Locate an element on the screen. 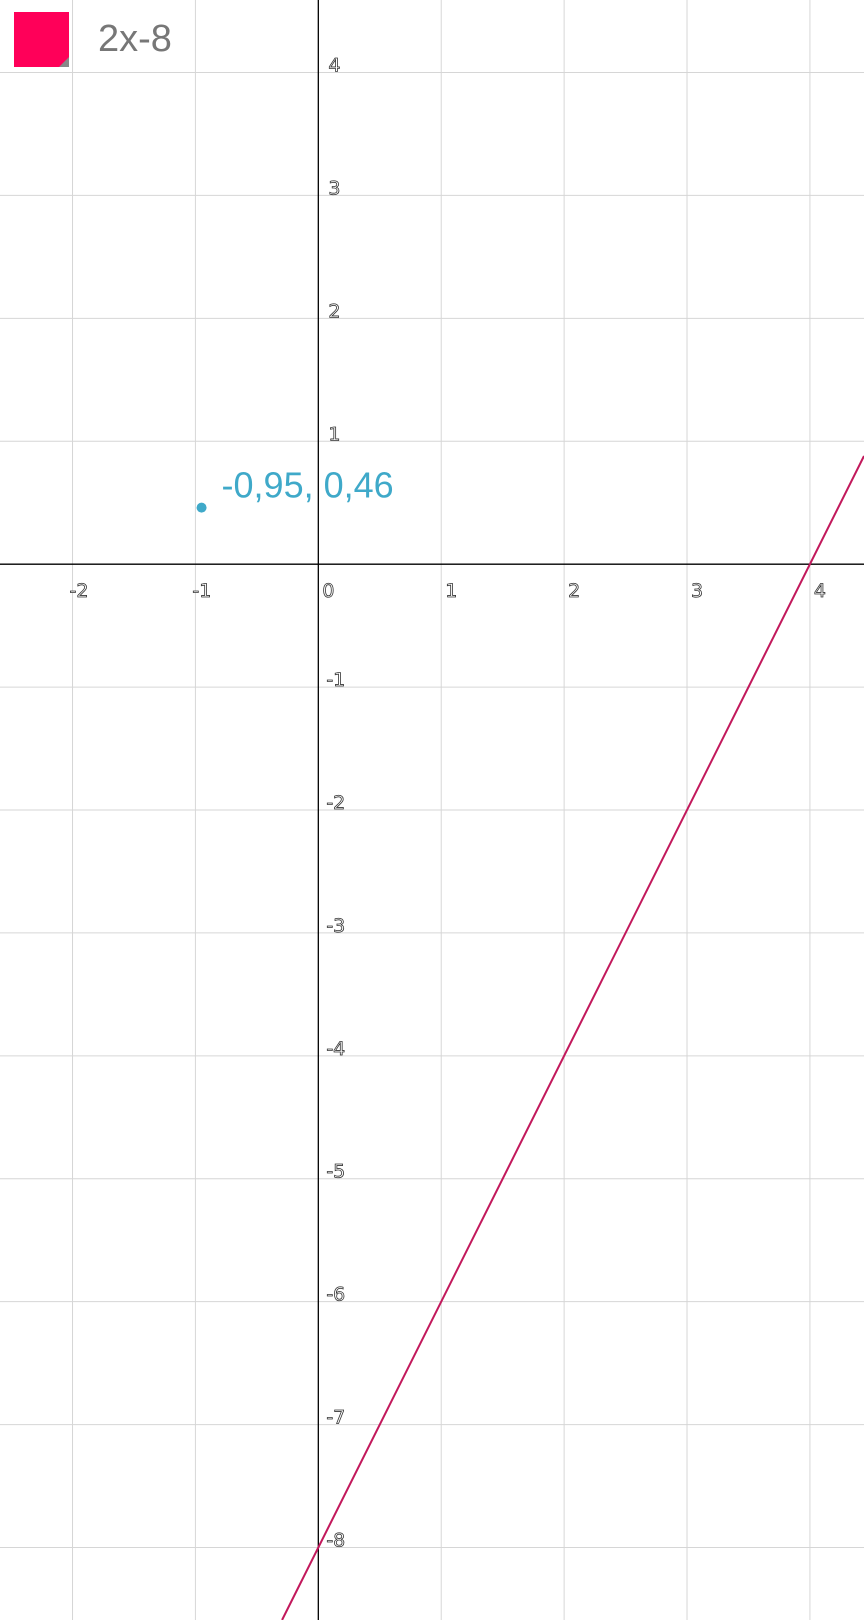 Image resolution: width=864 pixels, height=1620 pixels. y-tick-label: -8 is located at coordinates (335, 1540).